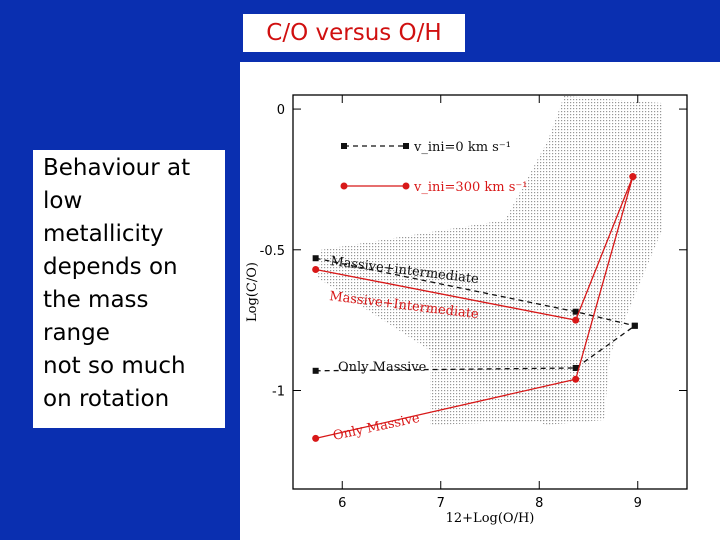  What do you see at coordinates (110, 267) in the screenshot?
I see `note-line: depends on` at bounding box center [110, 267].